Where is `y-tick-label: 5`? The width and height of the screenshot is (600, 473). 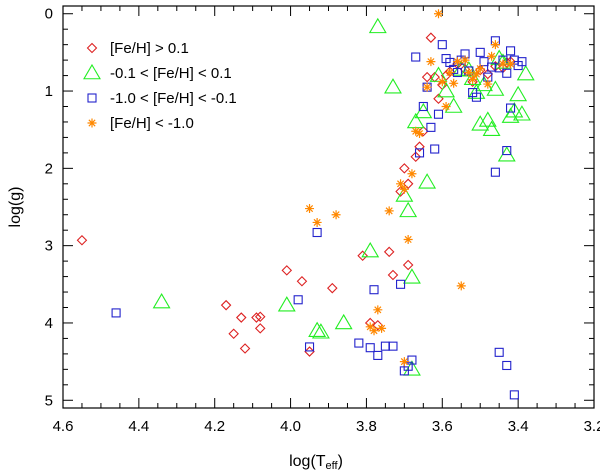
y-tick-label: 5 is located at coordinates (49, 400).